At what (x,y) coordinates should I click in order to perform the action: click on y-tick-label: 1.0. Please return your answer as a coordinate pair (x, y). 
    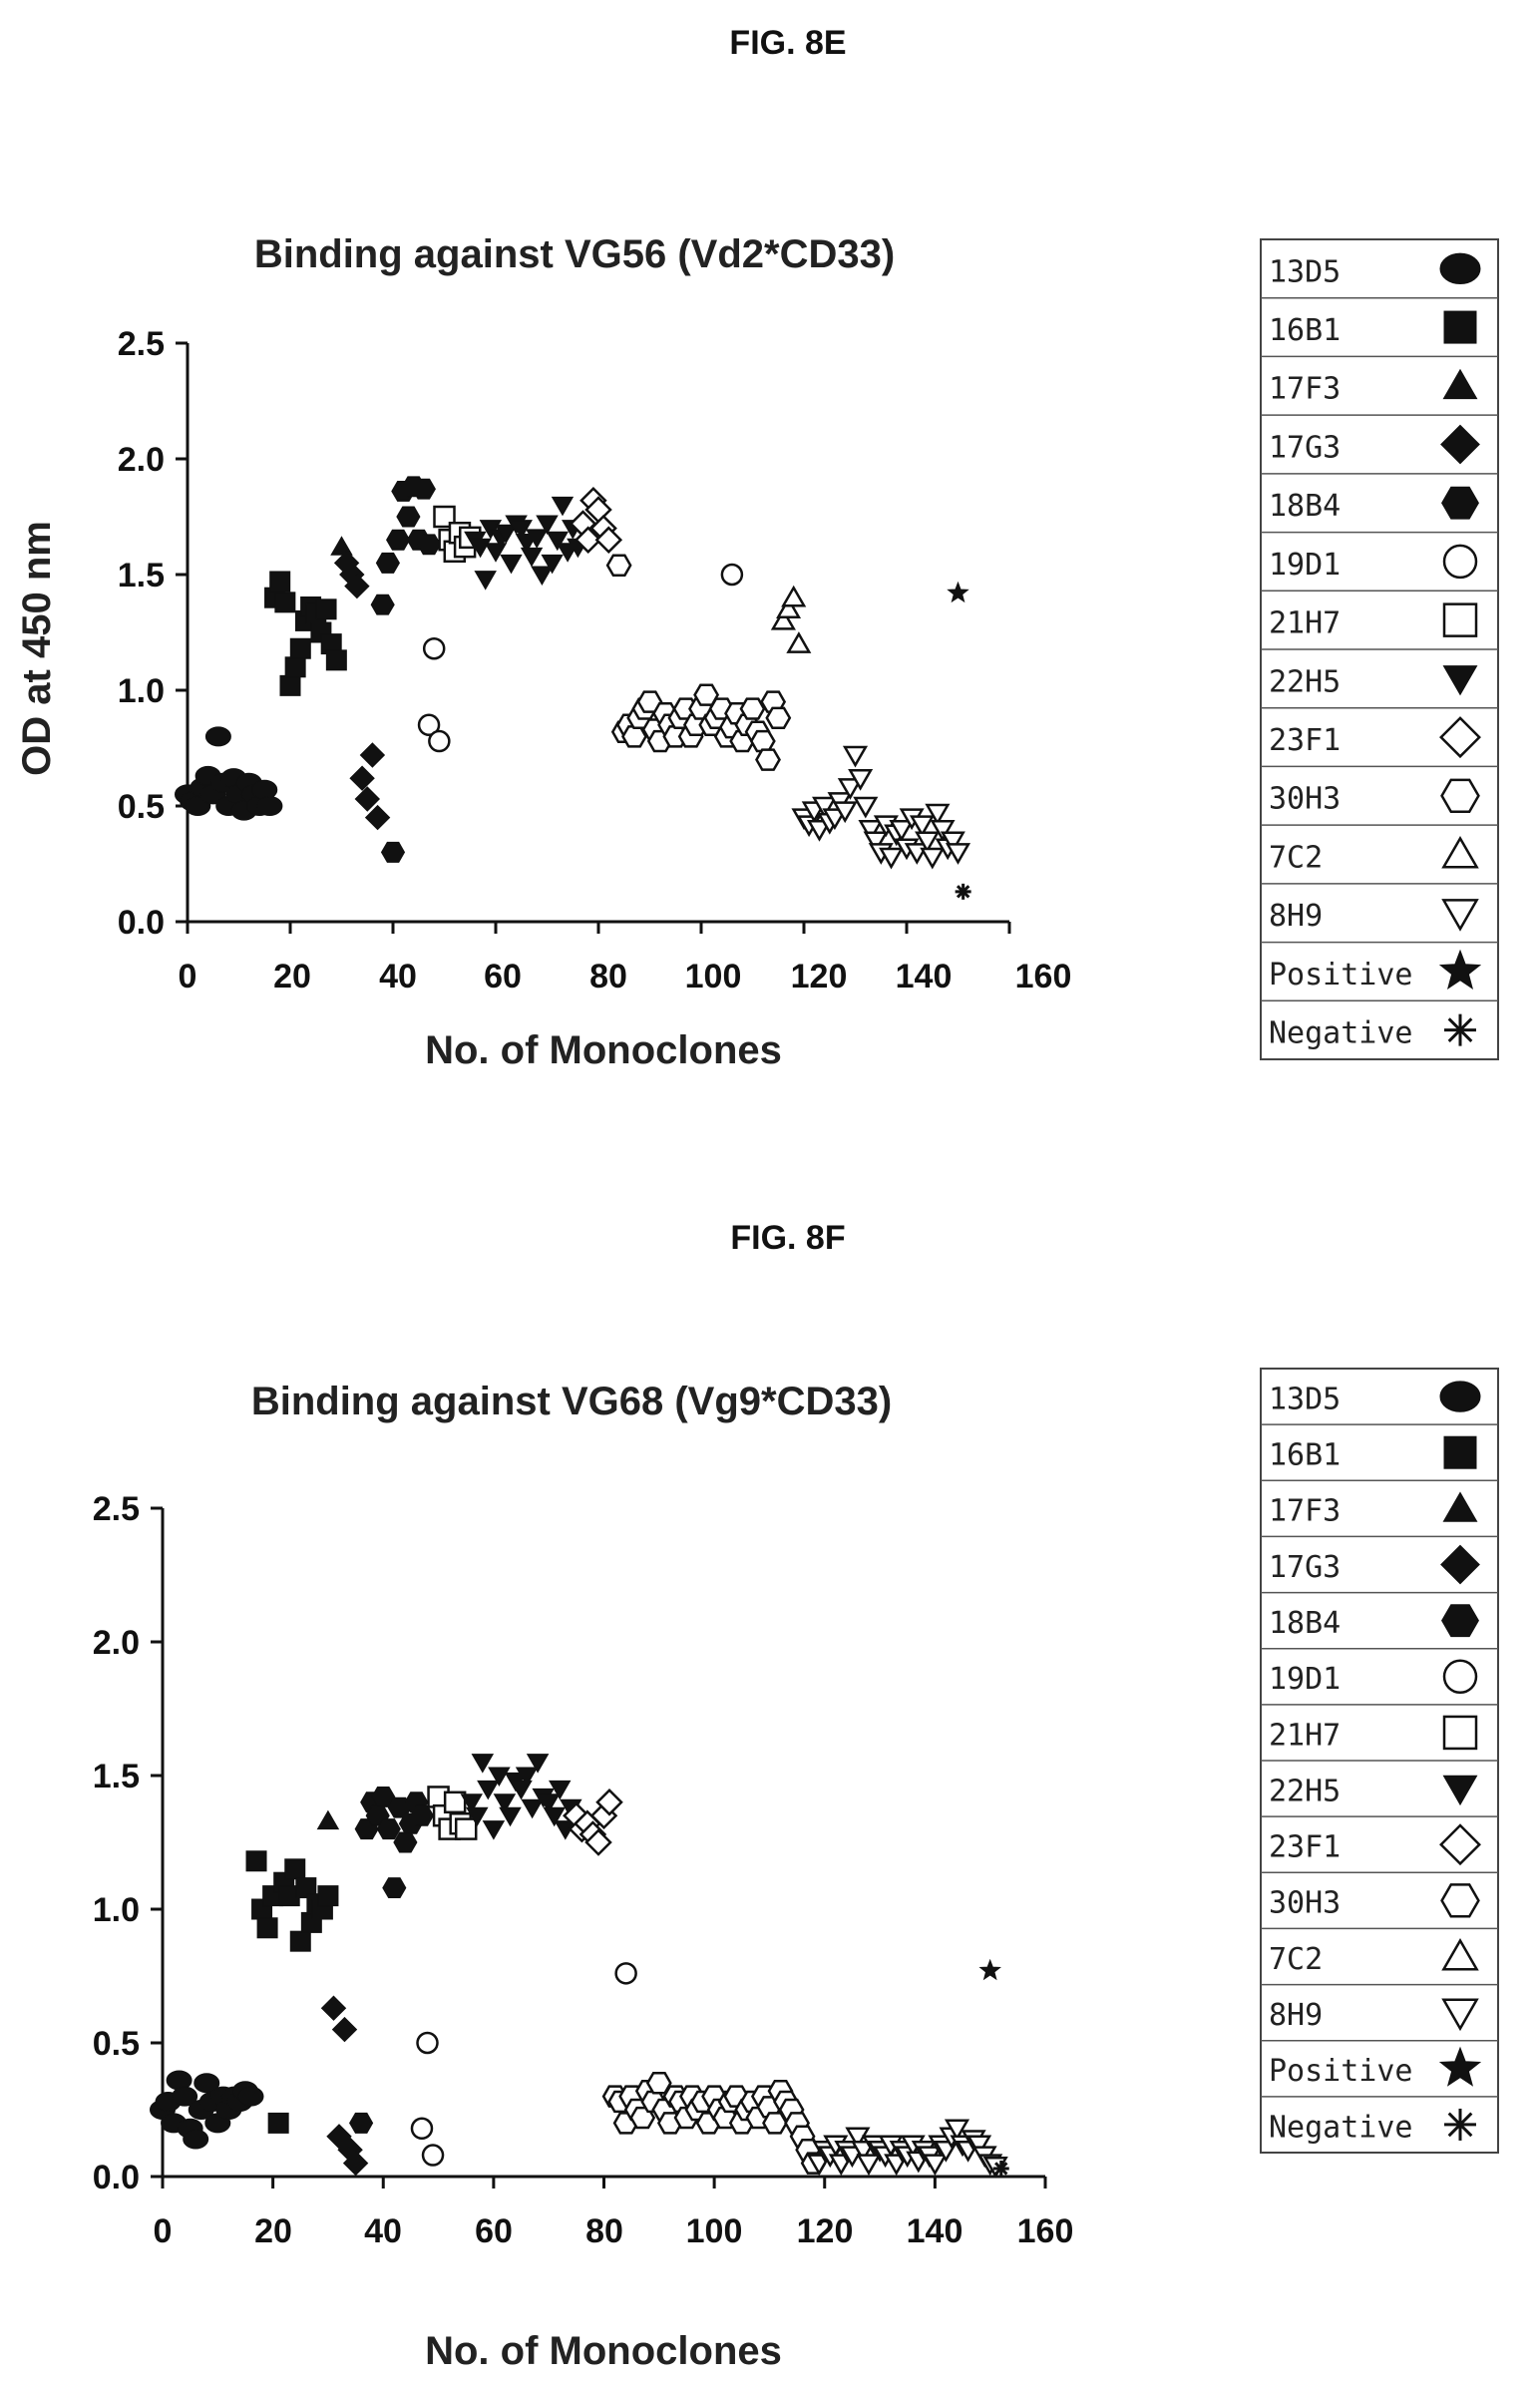
    Looking at the image, I should click on (116, 1910).